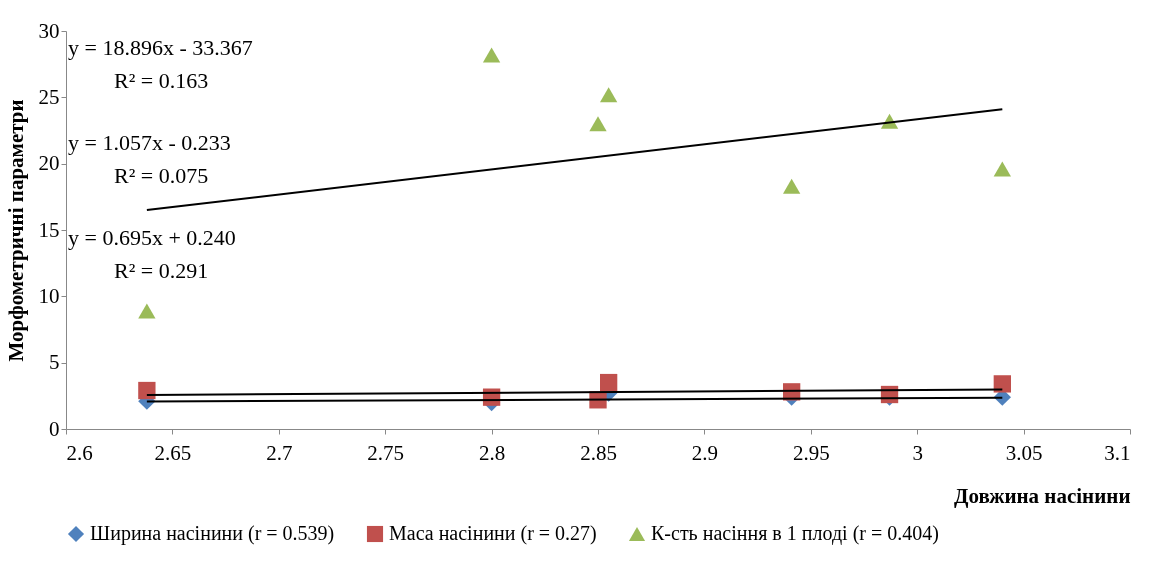 This screenshot has height=563, width=1168. I want to click on y-tick-label: 0, so click(54, 428).